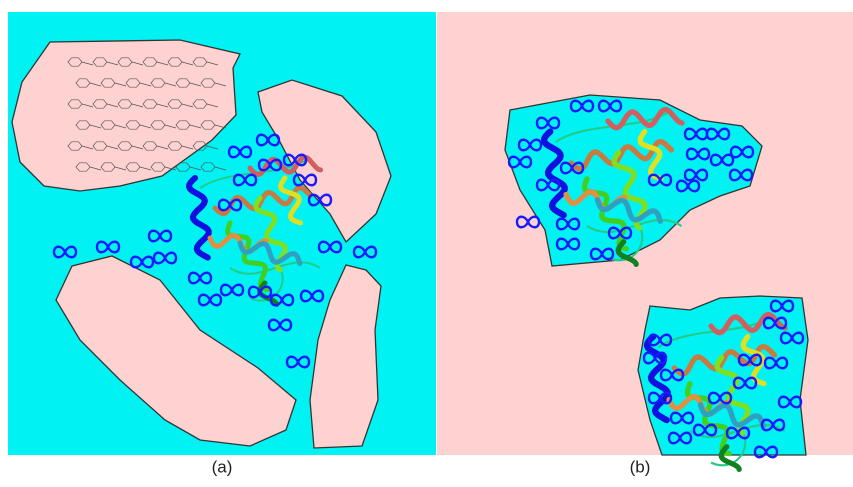 This screenshot has width=853, height=487. I want to click on panel-label: (b), so click(640, 466).